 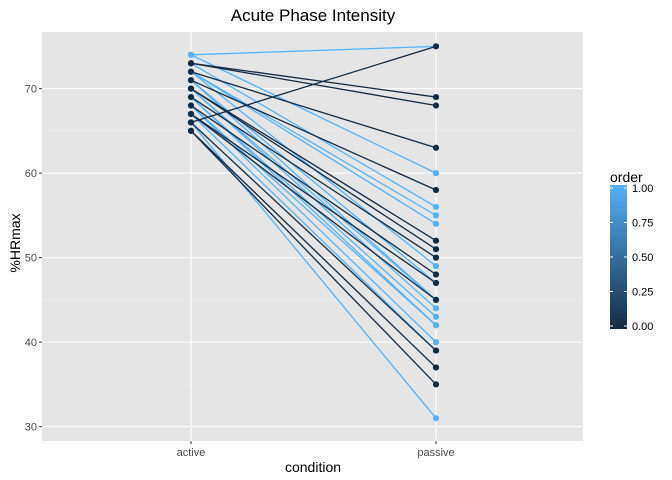 What do you see at coordinates (642, 327) in the screenshot?
I see `legend-tick-label: 0.00` at bounding box center [642, 327].